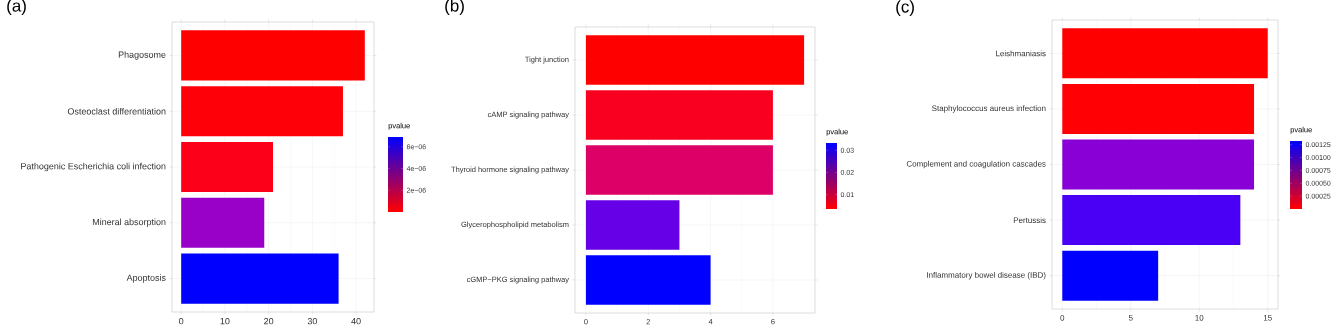  What do you see at coordinates (312, 321) in the screenshot?
I see `x-tick-label: 30` at bounding box center [312, 321].